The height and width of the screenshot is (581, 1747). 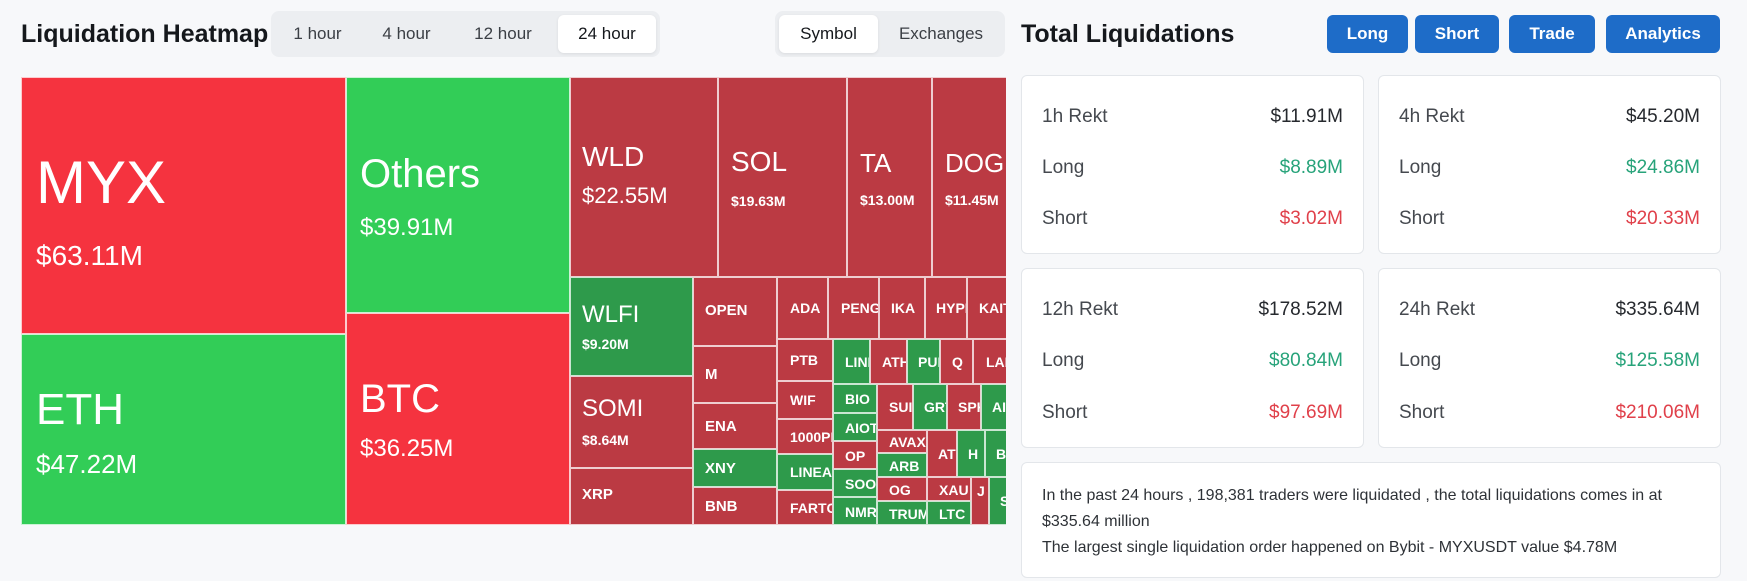 I want to click on treemap-cell-bio: BIO, so click(x=855, y=398).